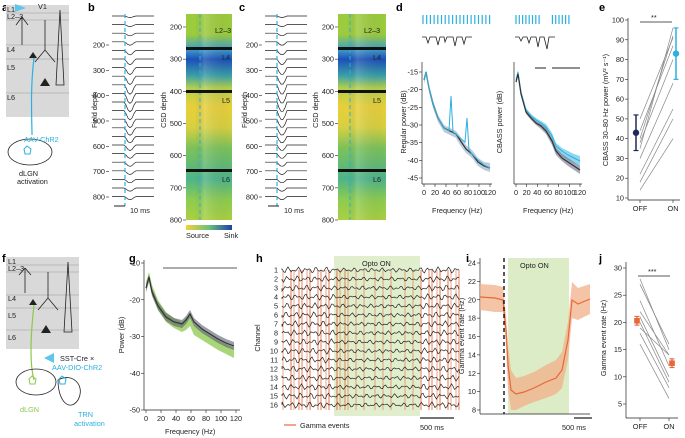 The image size is (685, 438). What do you see at coordinates (276, 342) in the screenshot?
I see `channel-label: 9` at bounding box center [276, 342].